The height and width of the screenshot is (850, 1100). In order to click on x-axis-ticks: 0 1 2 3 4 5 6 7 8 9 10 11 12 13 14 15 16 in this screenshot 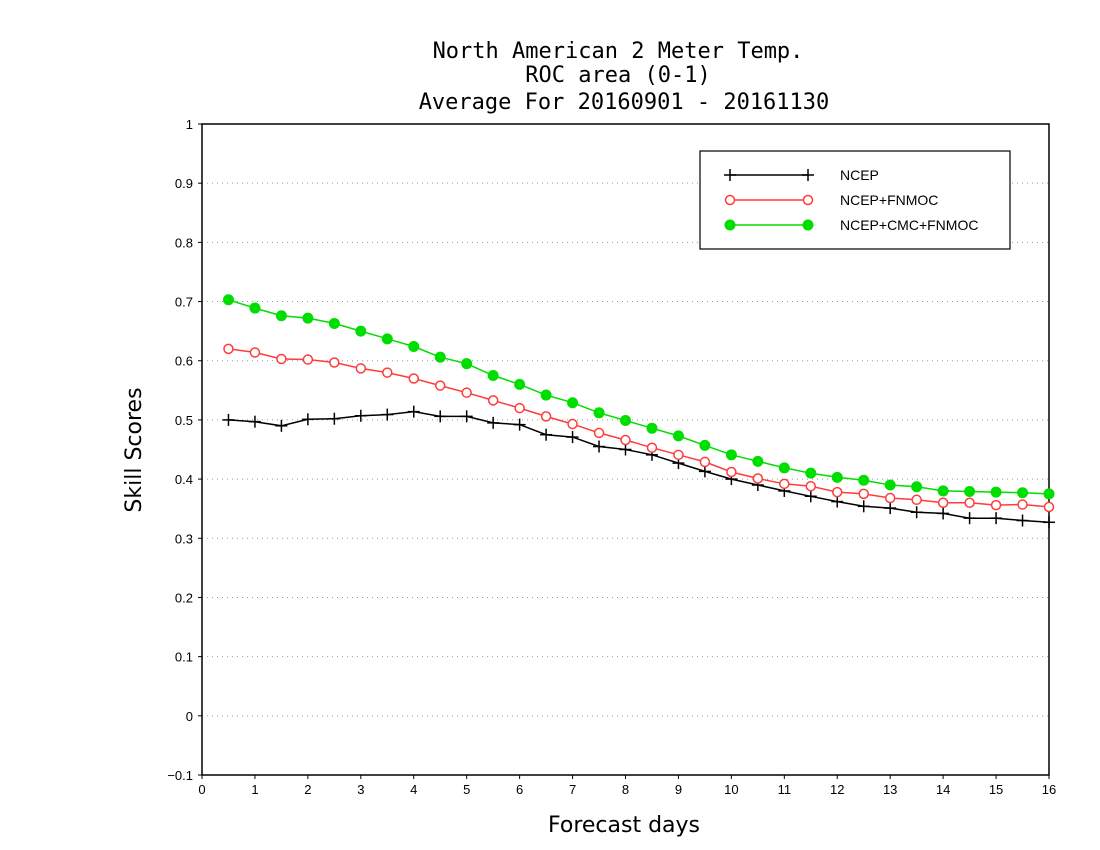, I will do `click(627, 786)`.